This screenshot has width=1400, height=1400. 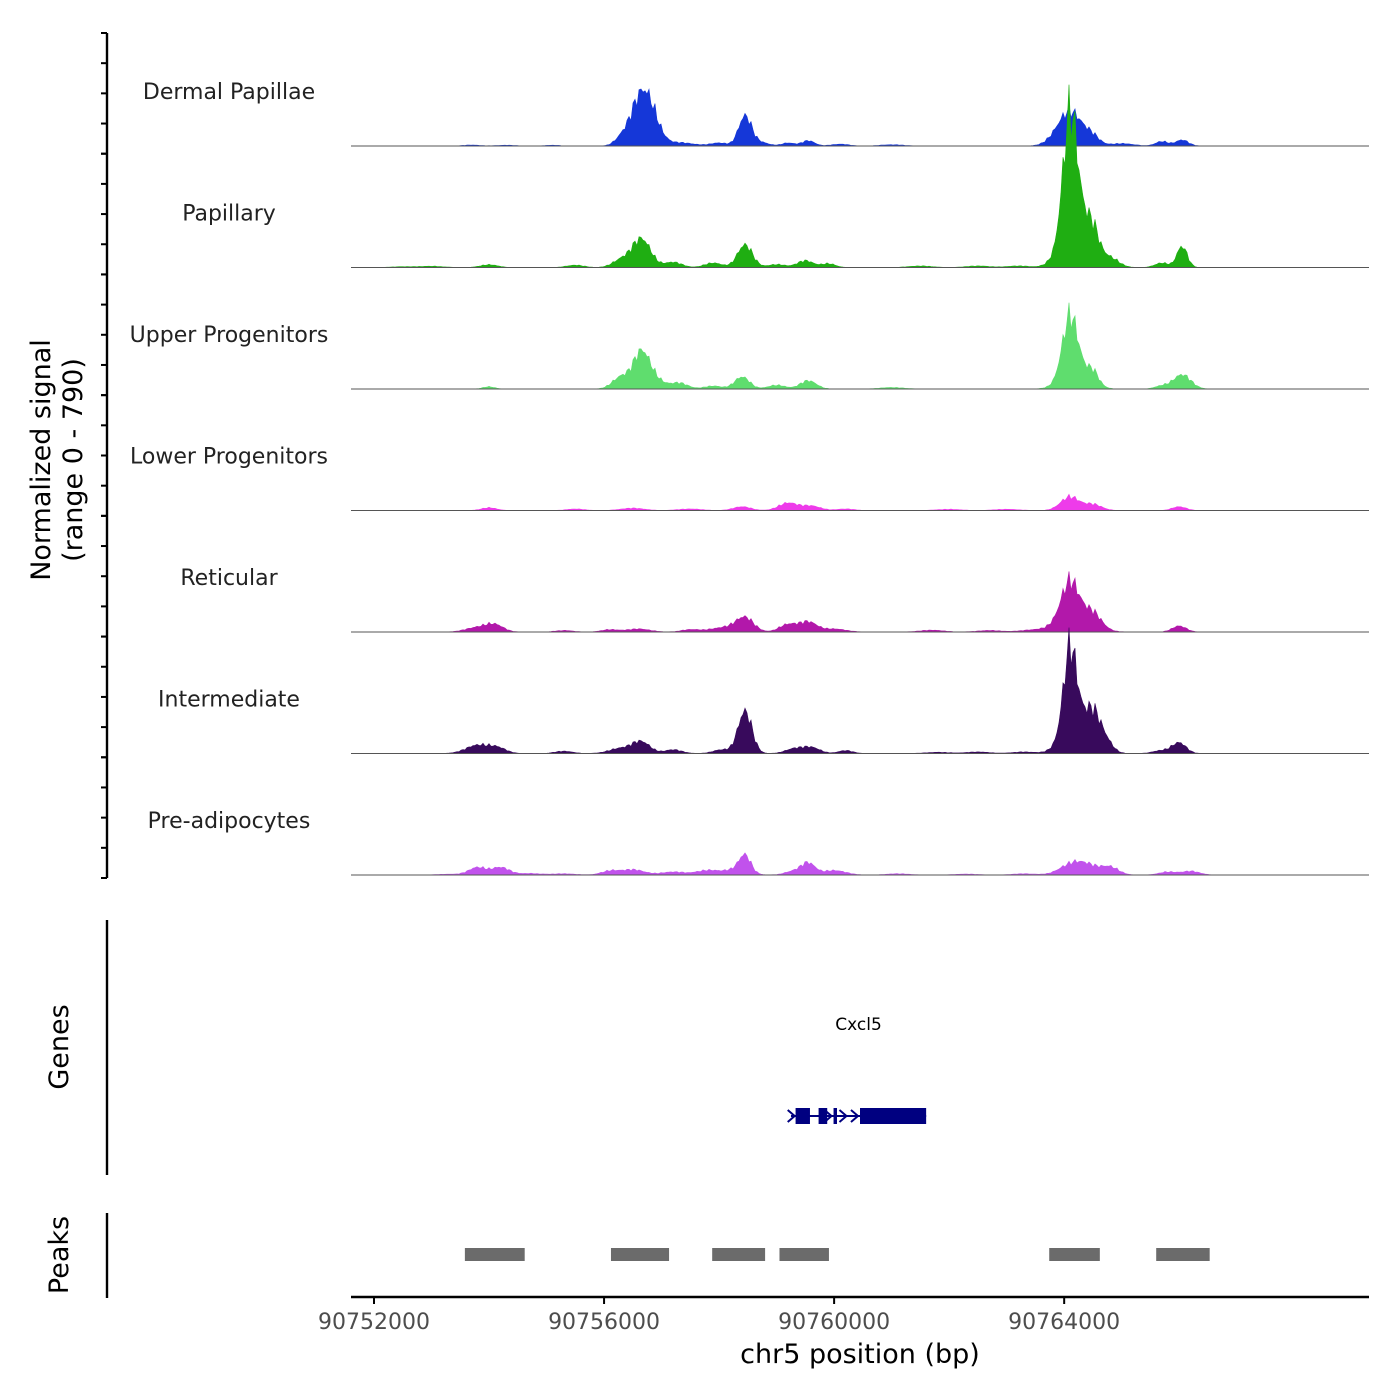 What do you see at coordinates (858, 1025) in the screenshot?
I see `gene-label: Cxcl5` at bounding box center [858, 1025].